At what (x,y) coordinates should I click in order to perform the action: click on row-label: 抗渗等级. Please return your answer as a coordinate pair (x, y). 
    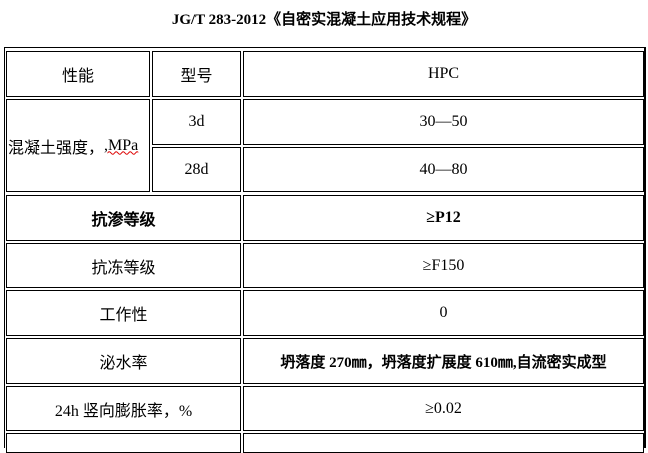
    Looking at the image, I should click on (123, 218).